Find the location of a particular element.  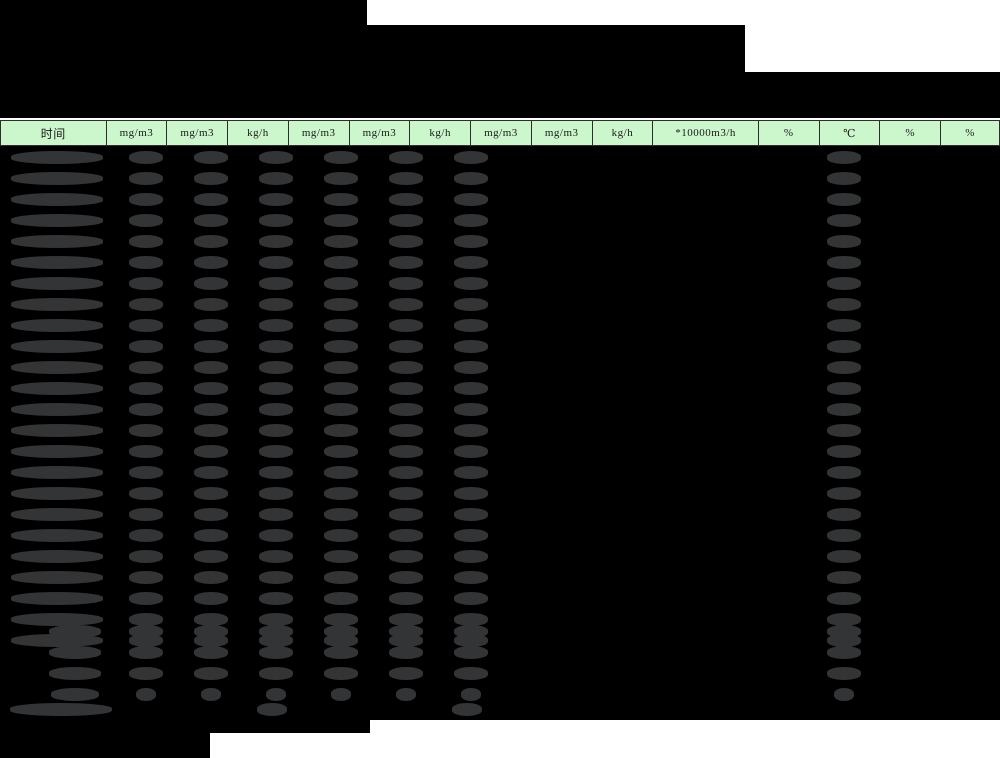

redaction-mask-footer-mid is located at coordinates (185, 726).